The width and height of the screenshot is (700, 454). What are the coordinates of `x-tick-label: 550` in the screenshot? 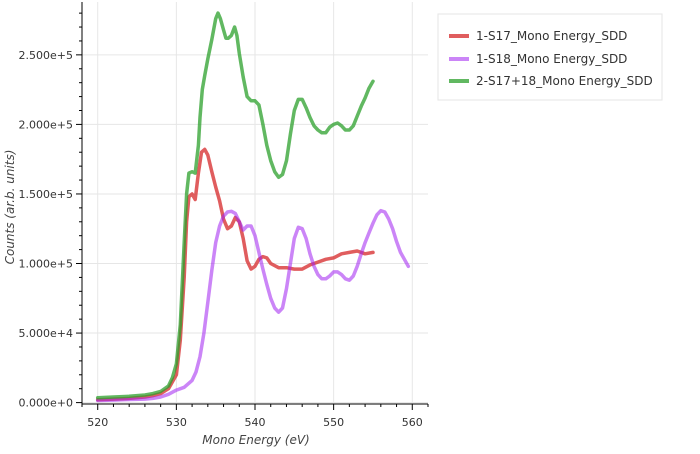 It's located at (333, 422).